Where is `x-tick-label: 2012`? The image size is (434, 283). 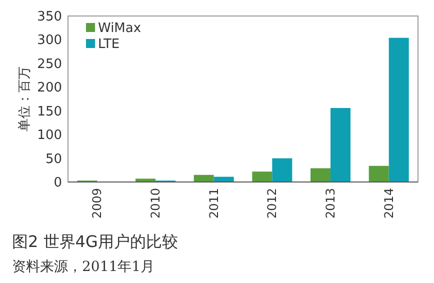
x-tick-label: 2012 is located at coordinates (272, 203).